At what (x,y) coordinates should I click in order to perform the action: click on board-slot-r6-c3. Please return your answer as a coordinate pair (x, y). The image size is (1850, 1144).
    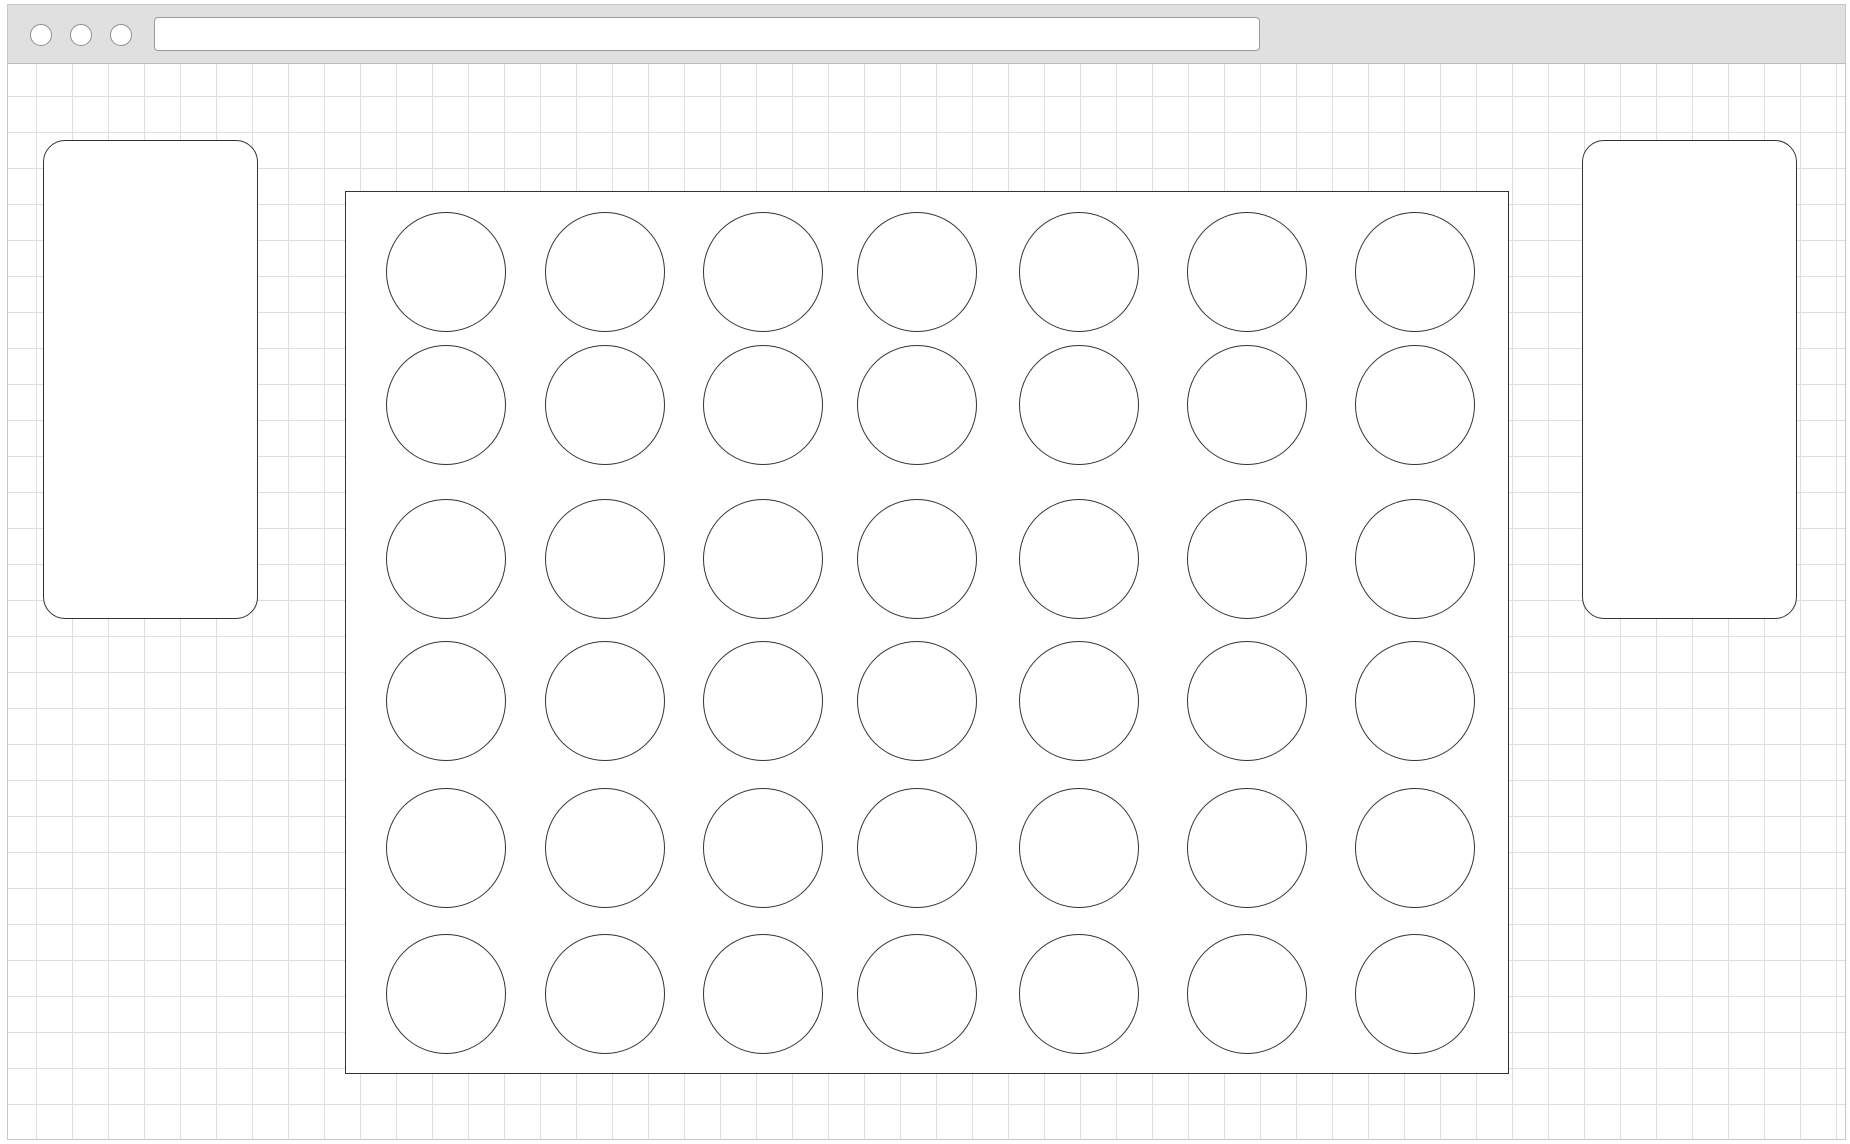
    Looking at the image, I should click on (763, 994).